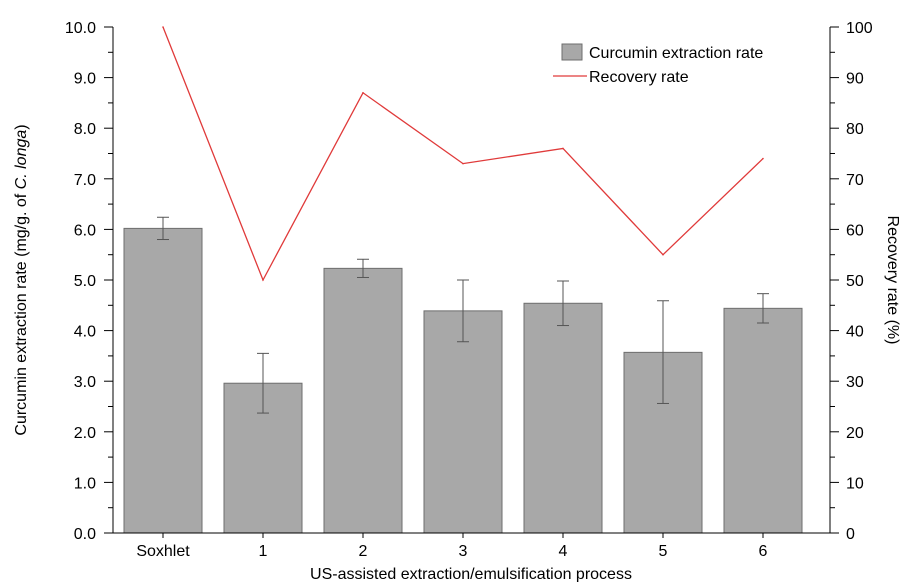  Describe the element at coordinates (859, 28) in the screenshot. I see `y2-tick-label-100: 100` at that location.